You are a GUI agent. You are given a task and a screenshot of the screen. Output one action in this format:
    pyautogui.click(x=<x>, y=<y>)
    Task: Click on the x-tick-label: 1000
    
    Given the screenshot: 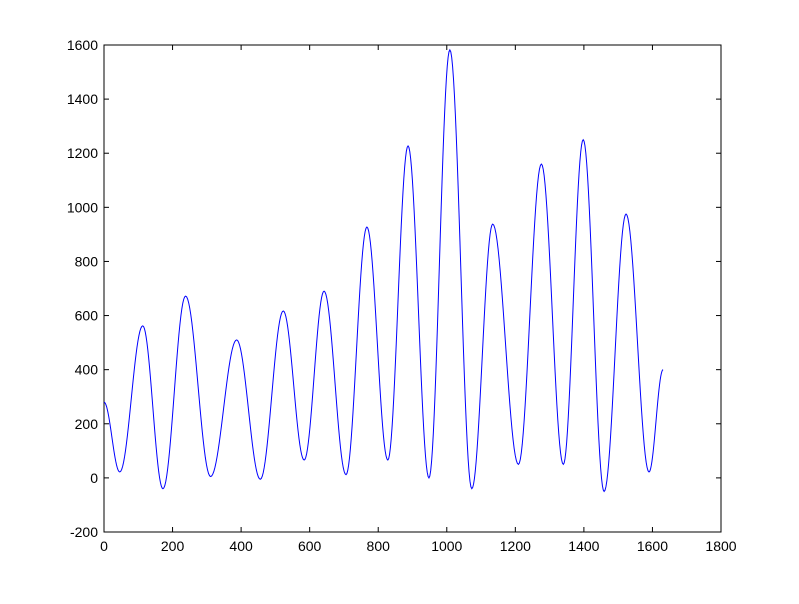 What is the action you would take?
    pyautogui.click(x=446, y=546)
    